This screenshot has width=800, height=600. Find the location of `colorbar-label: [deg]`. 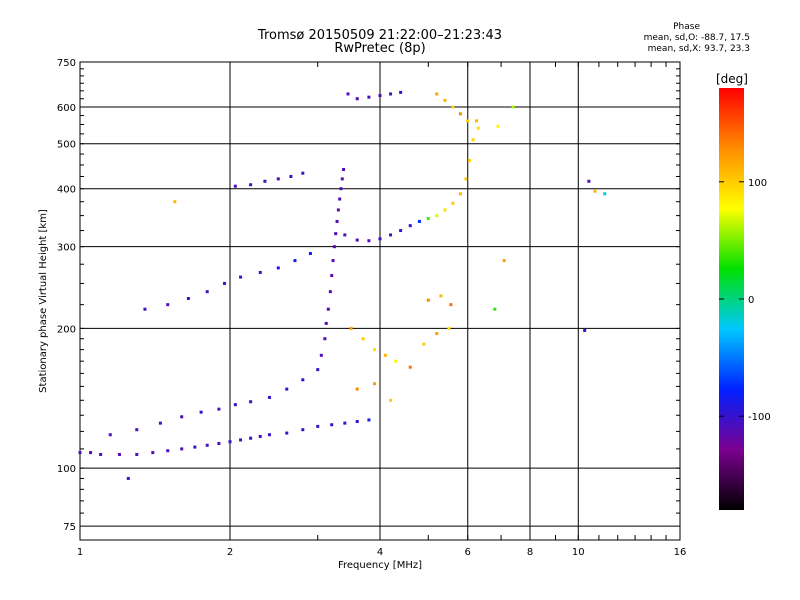

colorbar-label: [deg] is located at coordinates (732, 79).